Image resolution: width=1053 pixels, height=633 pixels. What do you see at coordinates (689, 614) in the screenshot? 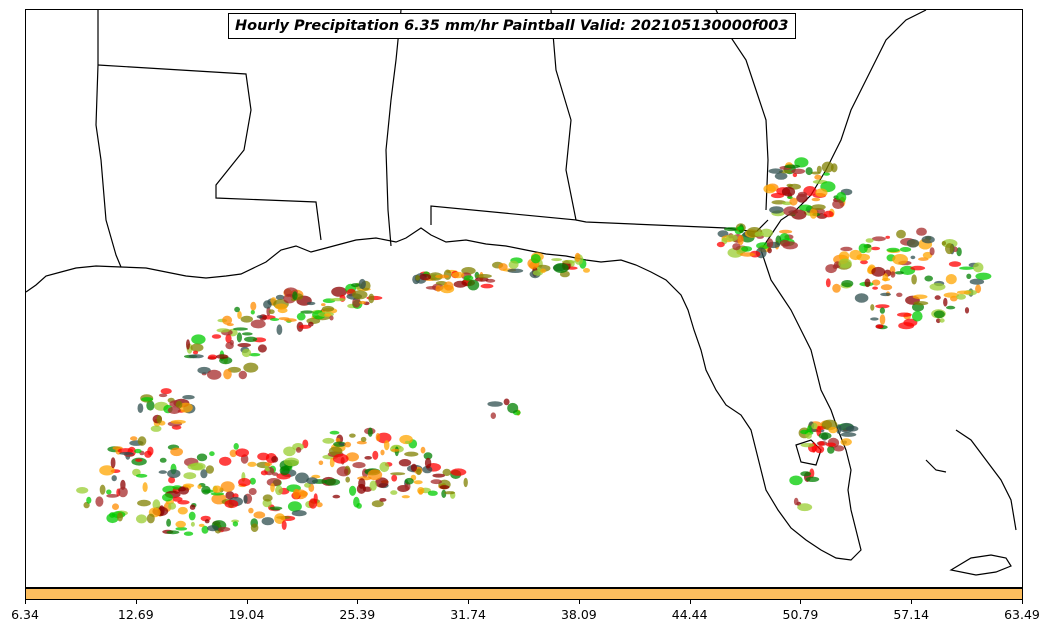
I see `colorbar-tick-label: 44.44` at bounding box center [689, 614].